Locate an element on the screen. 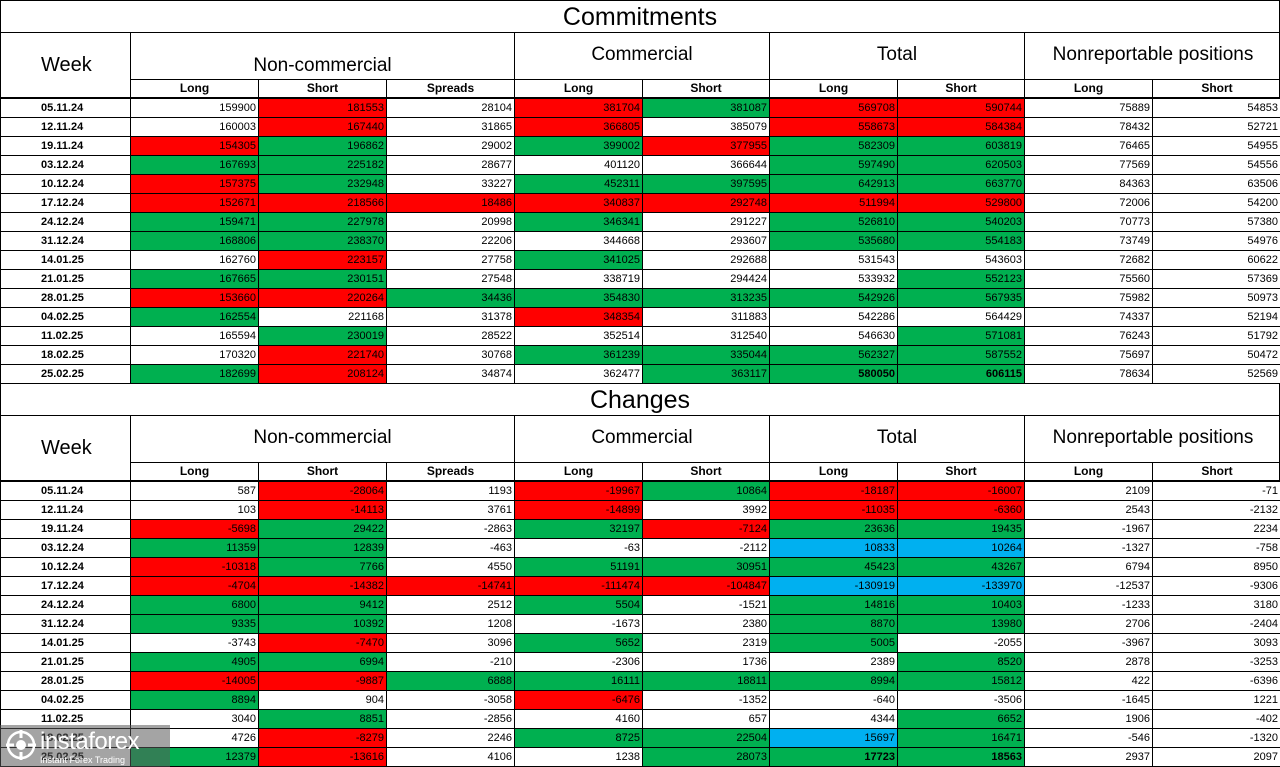  value-cell: 533932 is located at coordinates (833, 279).